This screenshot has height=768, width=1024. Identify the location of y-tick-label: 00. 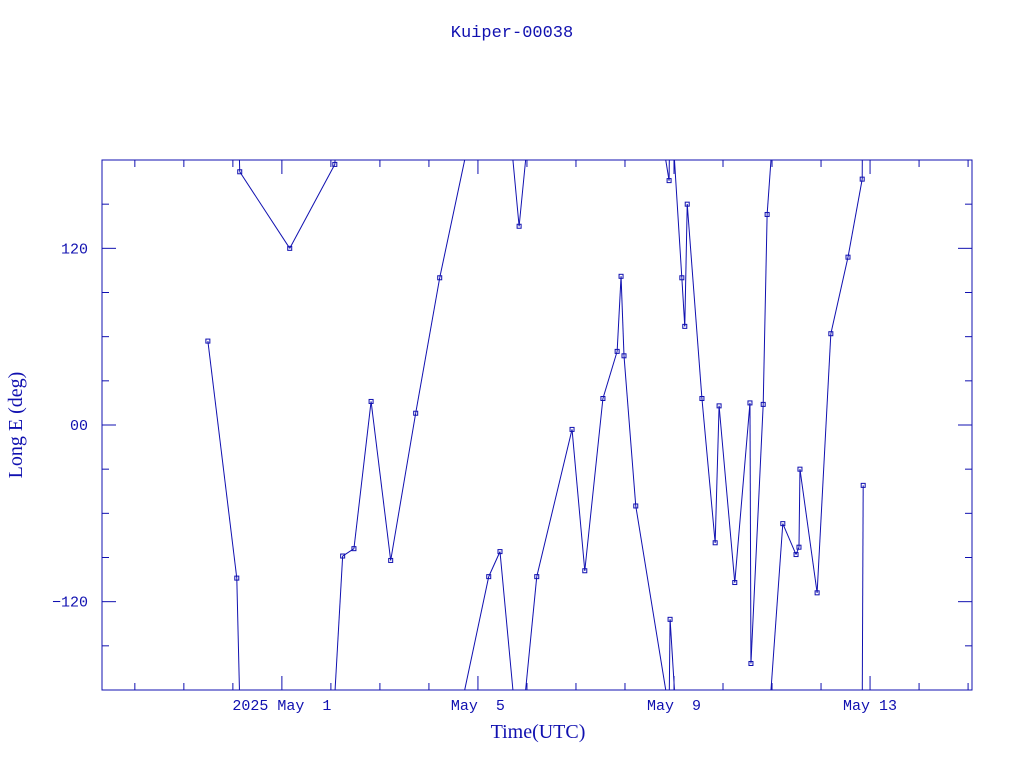
(79, 426).